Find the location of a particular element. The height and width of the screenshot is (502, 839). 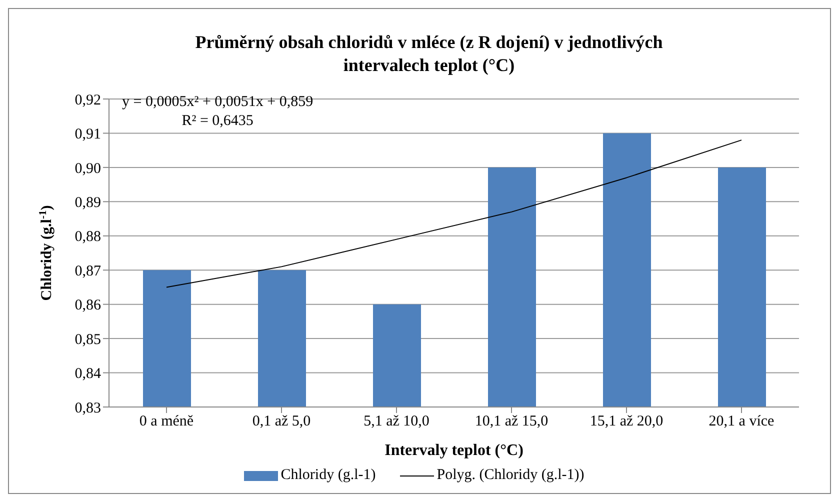

x-tick-label: 0,1 až 5,0 is located at coordinates (281, 422).